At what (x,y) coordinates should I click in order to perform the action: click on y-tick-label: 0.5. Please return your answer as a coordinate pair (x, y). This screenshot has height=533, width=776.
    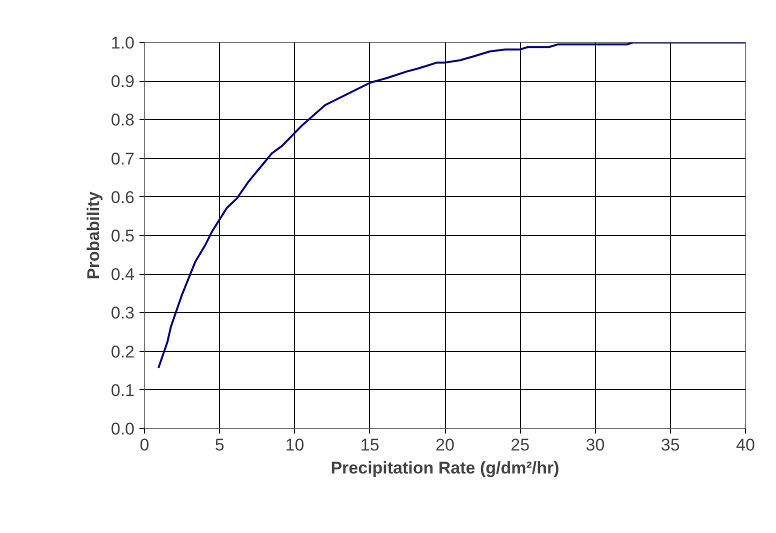
    Looking at the image, I should click on (122, 236).